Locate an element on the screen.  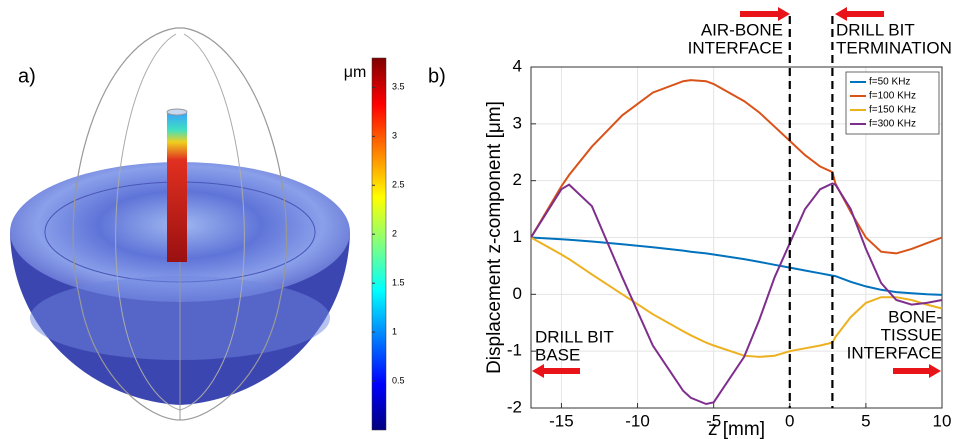
x-tick-label: 5 is located at coordinates (865, 420).